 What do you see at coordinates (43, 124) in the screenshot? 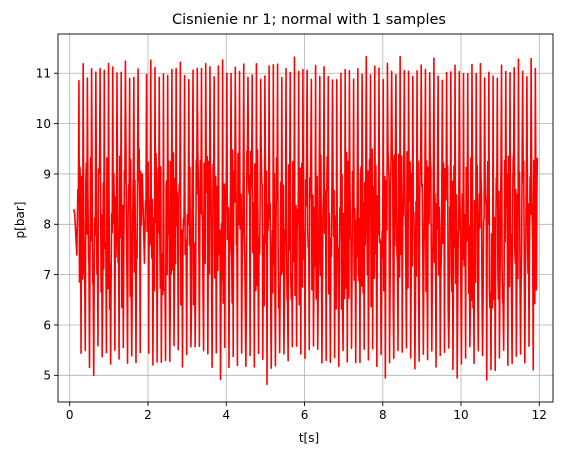
I see `y-tick-label: 10` at bounding box center [43, 124].